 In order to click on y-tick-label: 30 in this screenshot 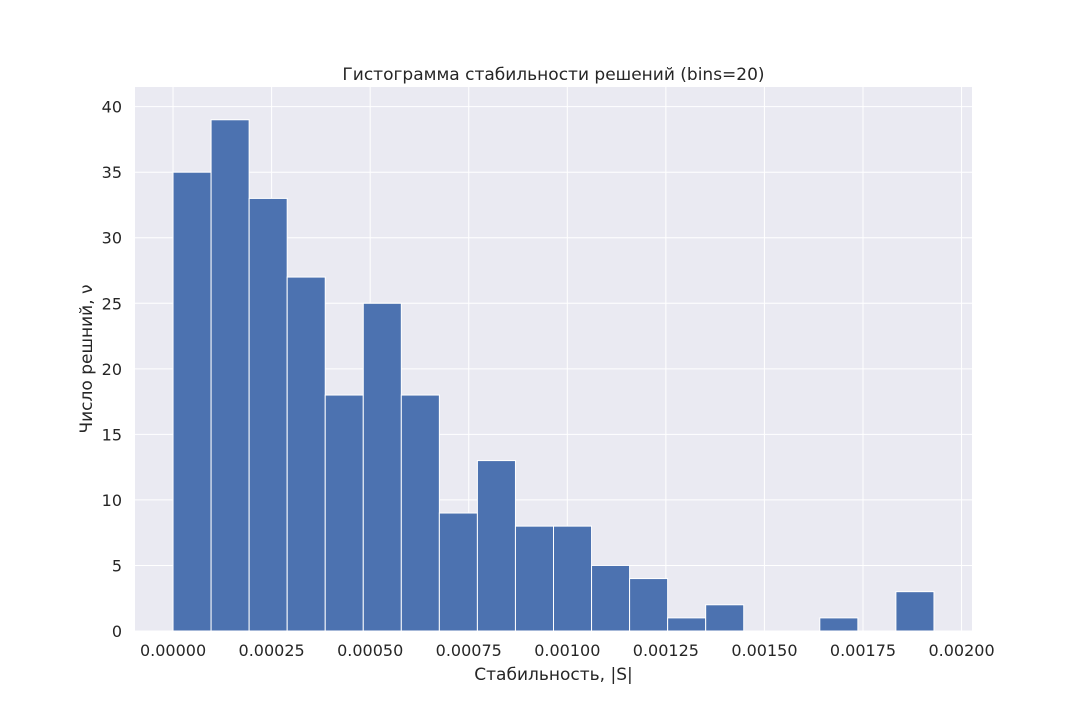, I will do `click(112, 238)`.